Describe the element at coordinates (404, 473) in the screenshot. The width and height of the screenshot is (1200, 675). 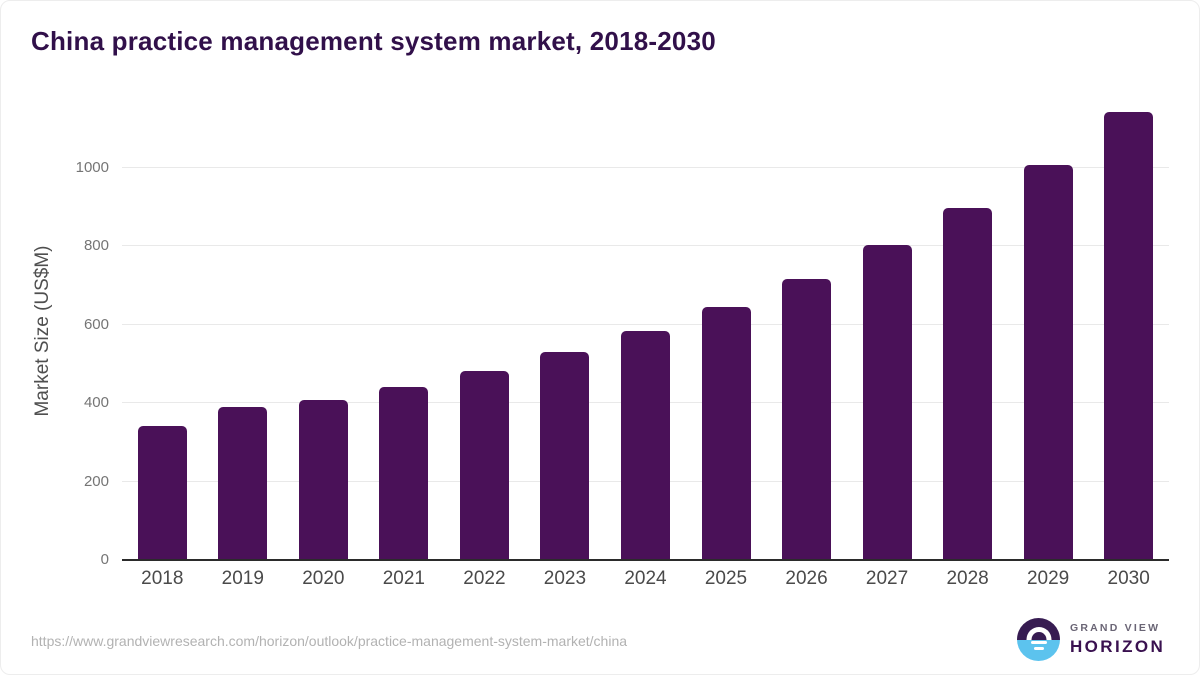
I see `bar-2021` at that location.